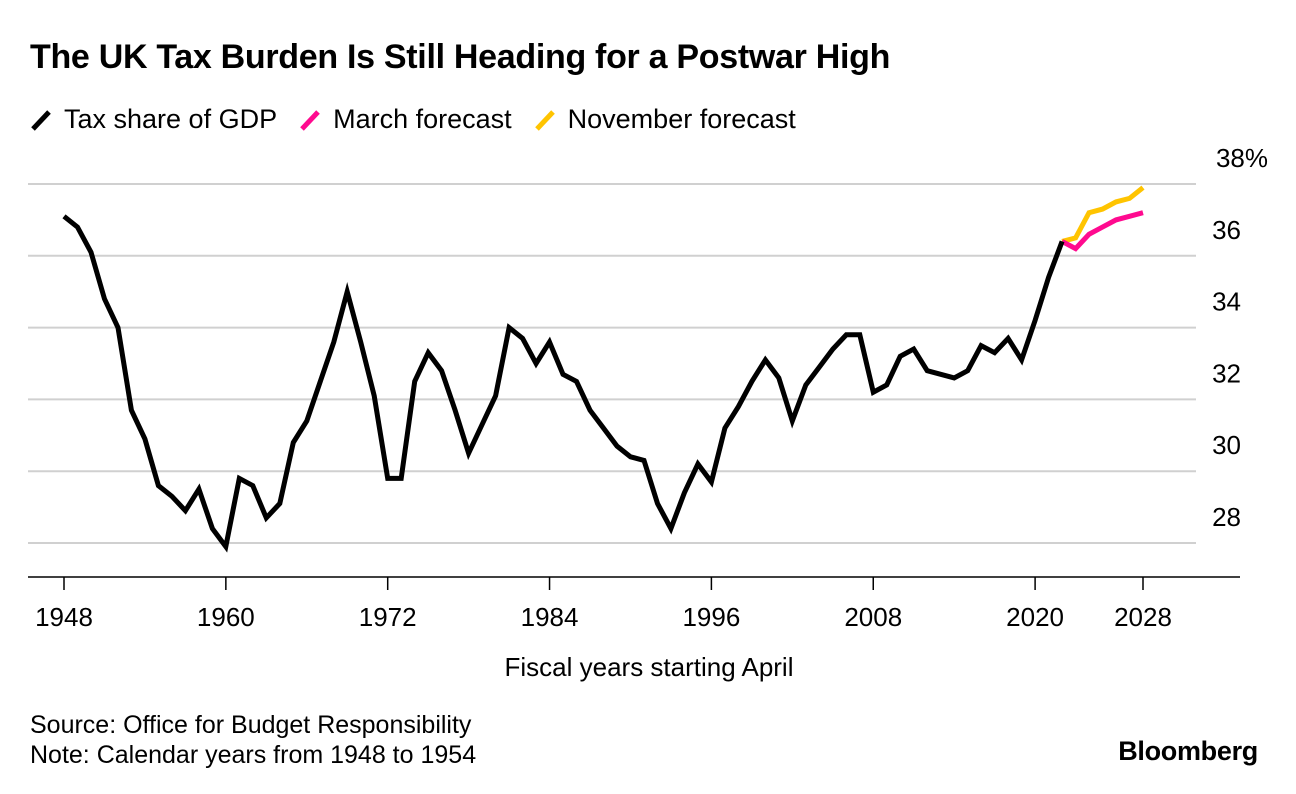 The height and width of the screenshot is (794, 1296). What do you see at coordinates (226, 617) in the screenshot?
I see `x-tick-label-1960: 1960` at bounding box center [226, 617].